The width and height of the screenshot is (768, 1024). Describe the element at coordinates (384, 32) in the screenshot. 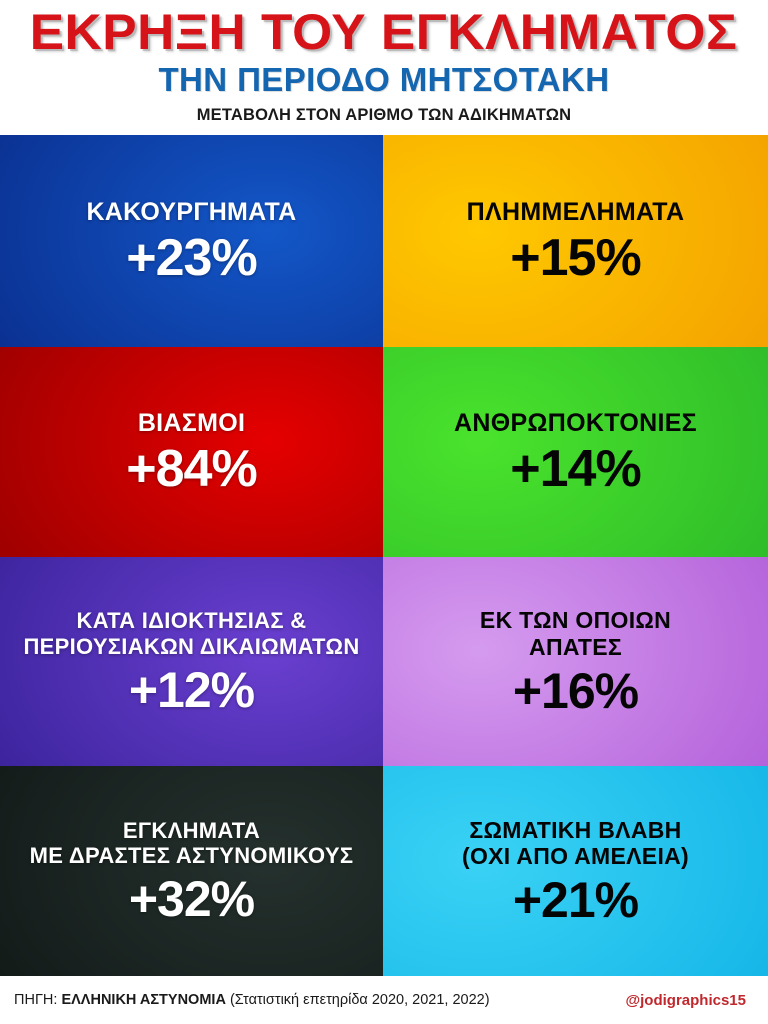

I see `page-title: ΕΚΡΗΞΗ ΤΟΥ ΕΓΚΛΗΜΑΤΟΣ` at that location.